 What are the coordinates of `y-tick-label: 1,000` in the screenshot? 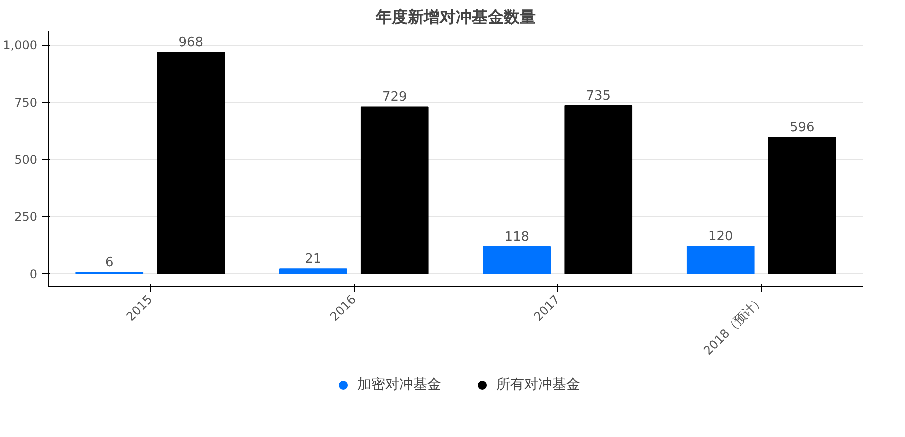 It's located at (20, 45).